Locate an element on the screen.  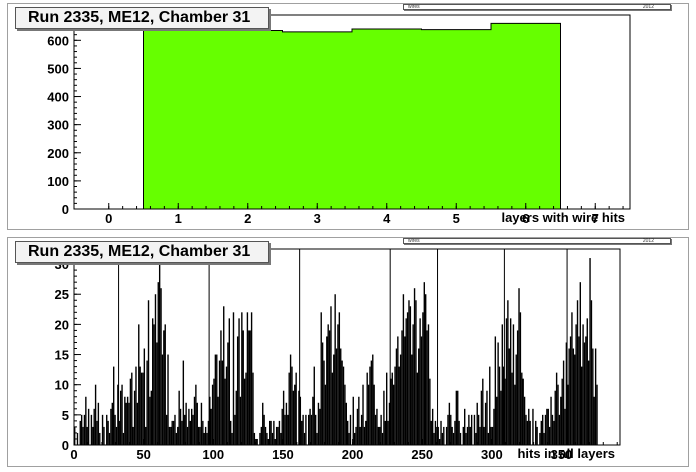
top-y-tick-label: 200 is located at coordinates (58, 153).